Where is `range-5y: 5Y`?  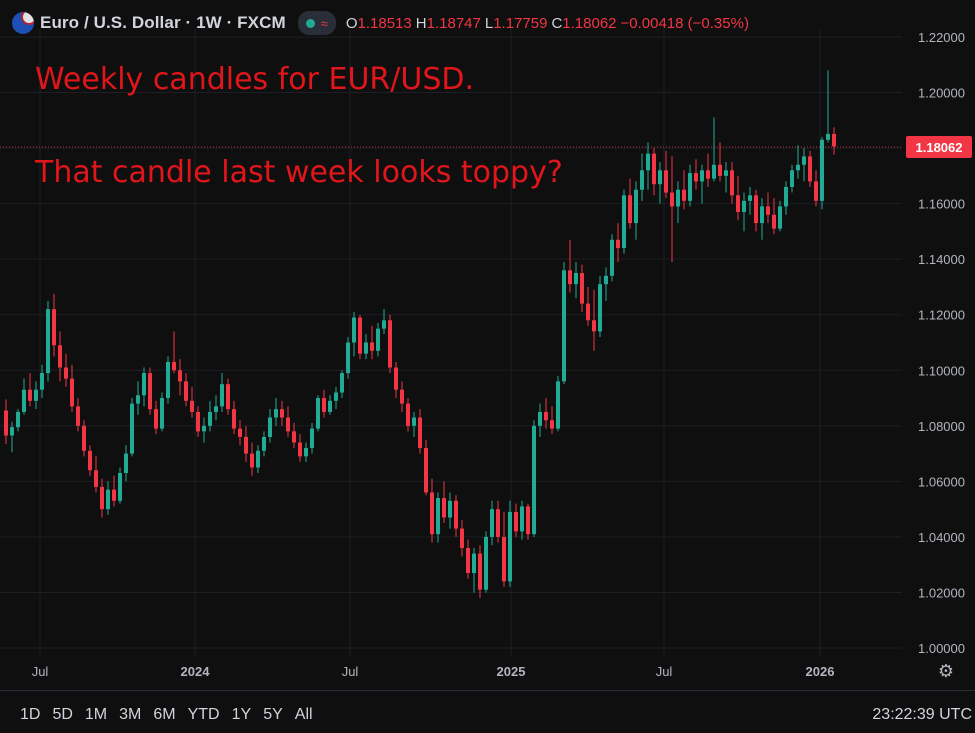
range-5y: 5Y is located at coordinates (273, 714).